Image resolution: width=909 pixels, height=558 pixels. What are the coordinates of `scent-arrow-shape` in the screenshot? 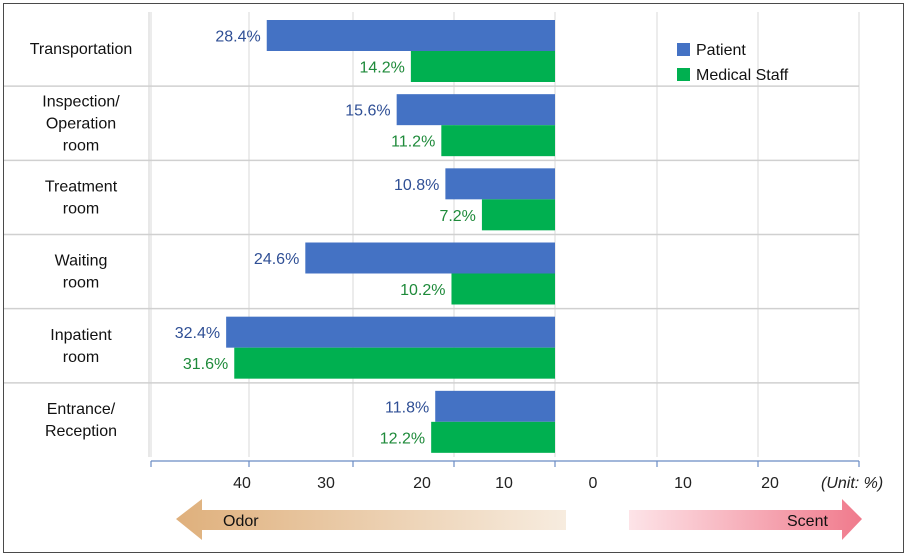 It's located at (745, 519).